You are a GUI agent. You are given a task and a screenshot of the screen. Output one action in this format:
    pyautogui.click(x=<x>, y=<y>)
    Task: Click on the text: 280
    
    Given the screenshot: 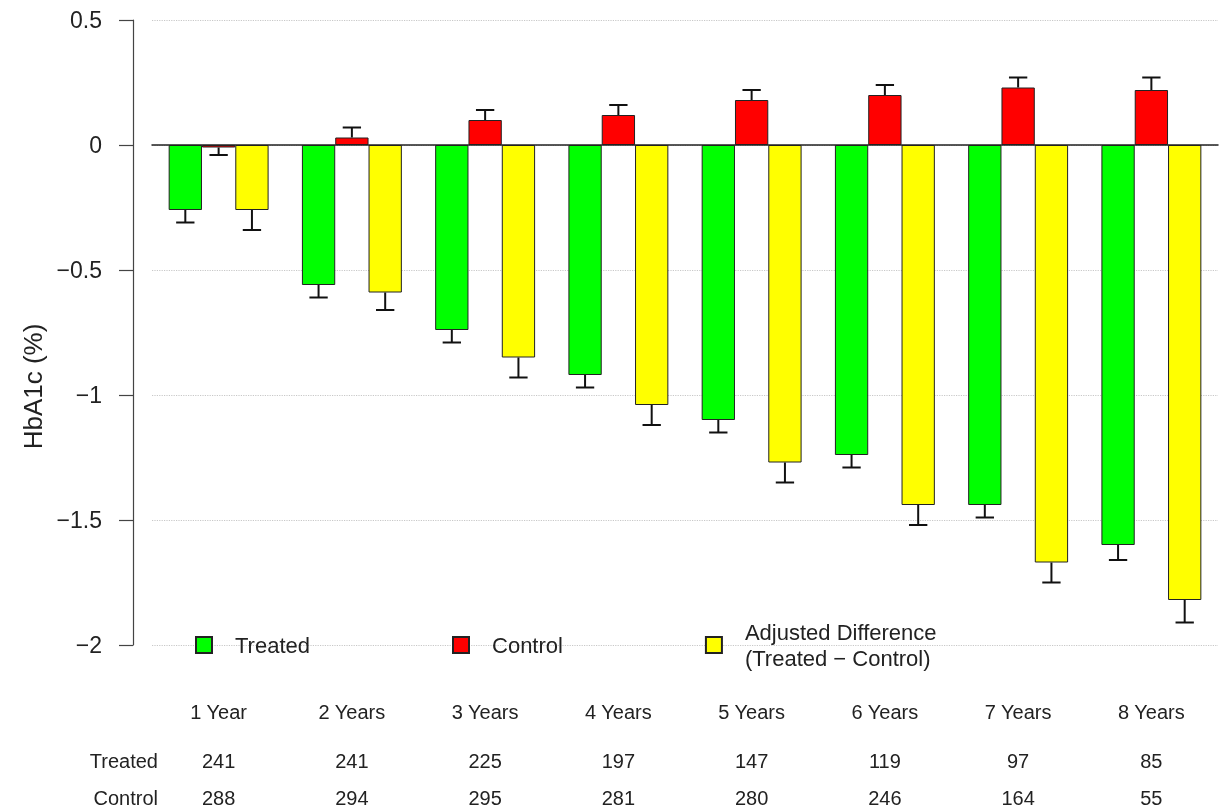 What is the action you would take?
    pyautogui.click(x=751, y=798)
    